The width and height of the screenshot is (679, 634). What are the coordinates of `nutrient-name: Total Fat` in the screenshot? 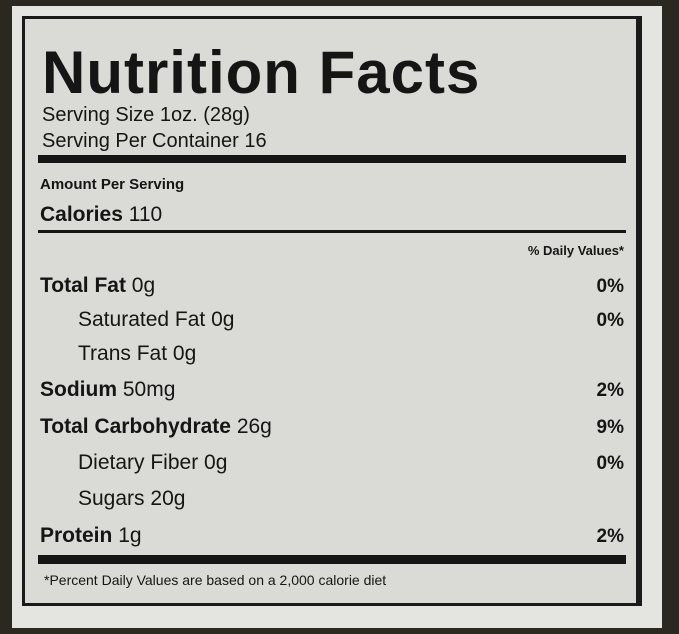 It's located at (83, 285).